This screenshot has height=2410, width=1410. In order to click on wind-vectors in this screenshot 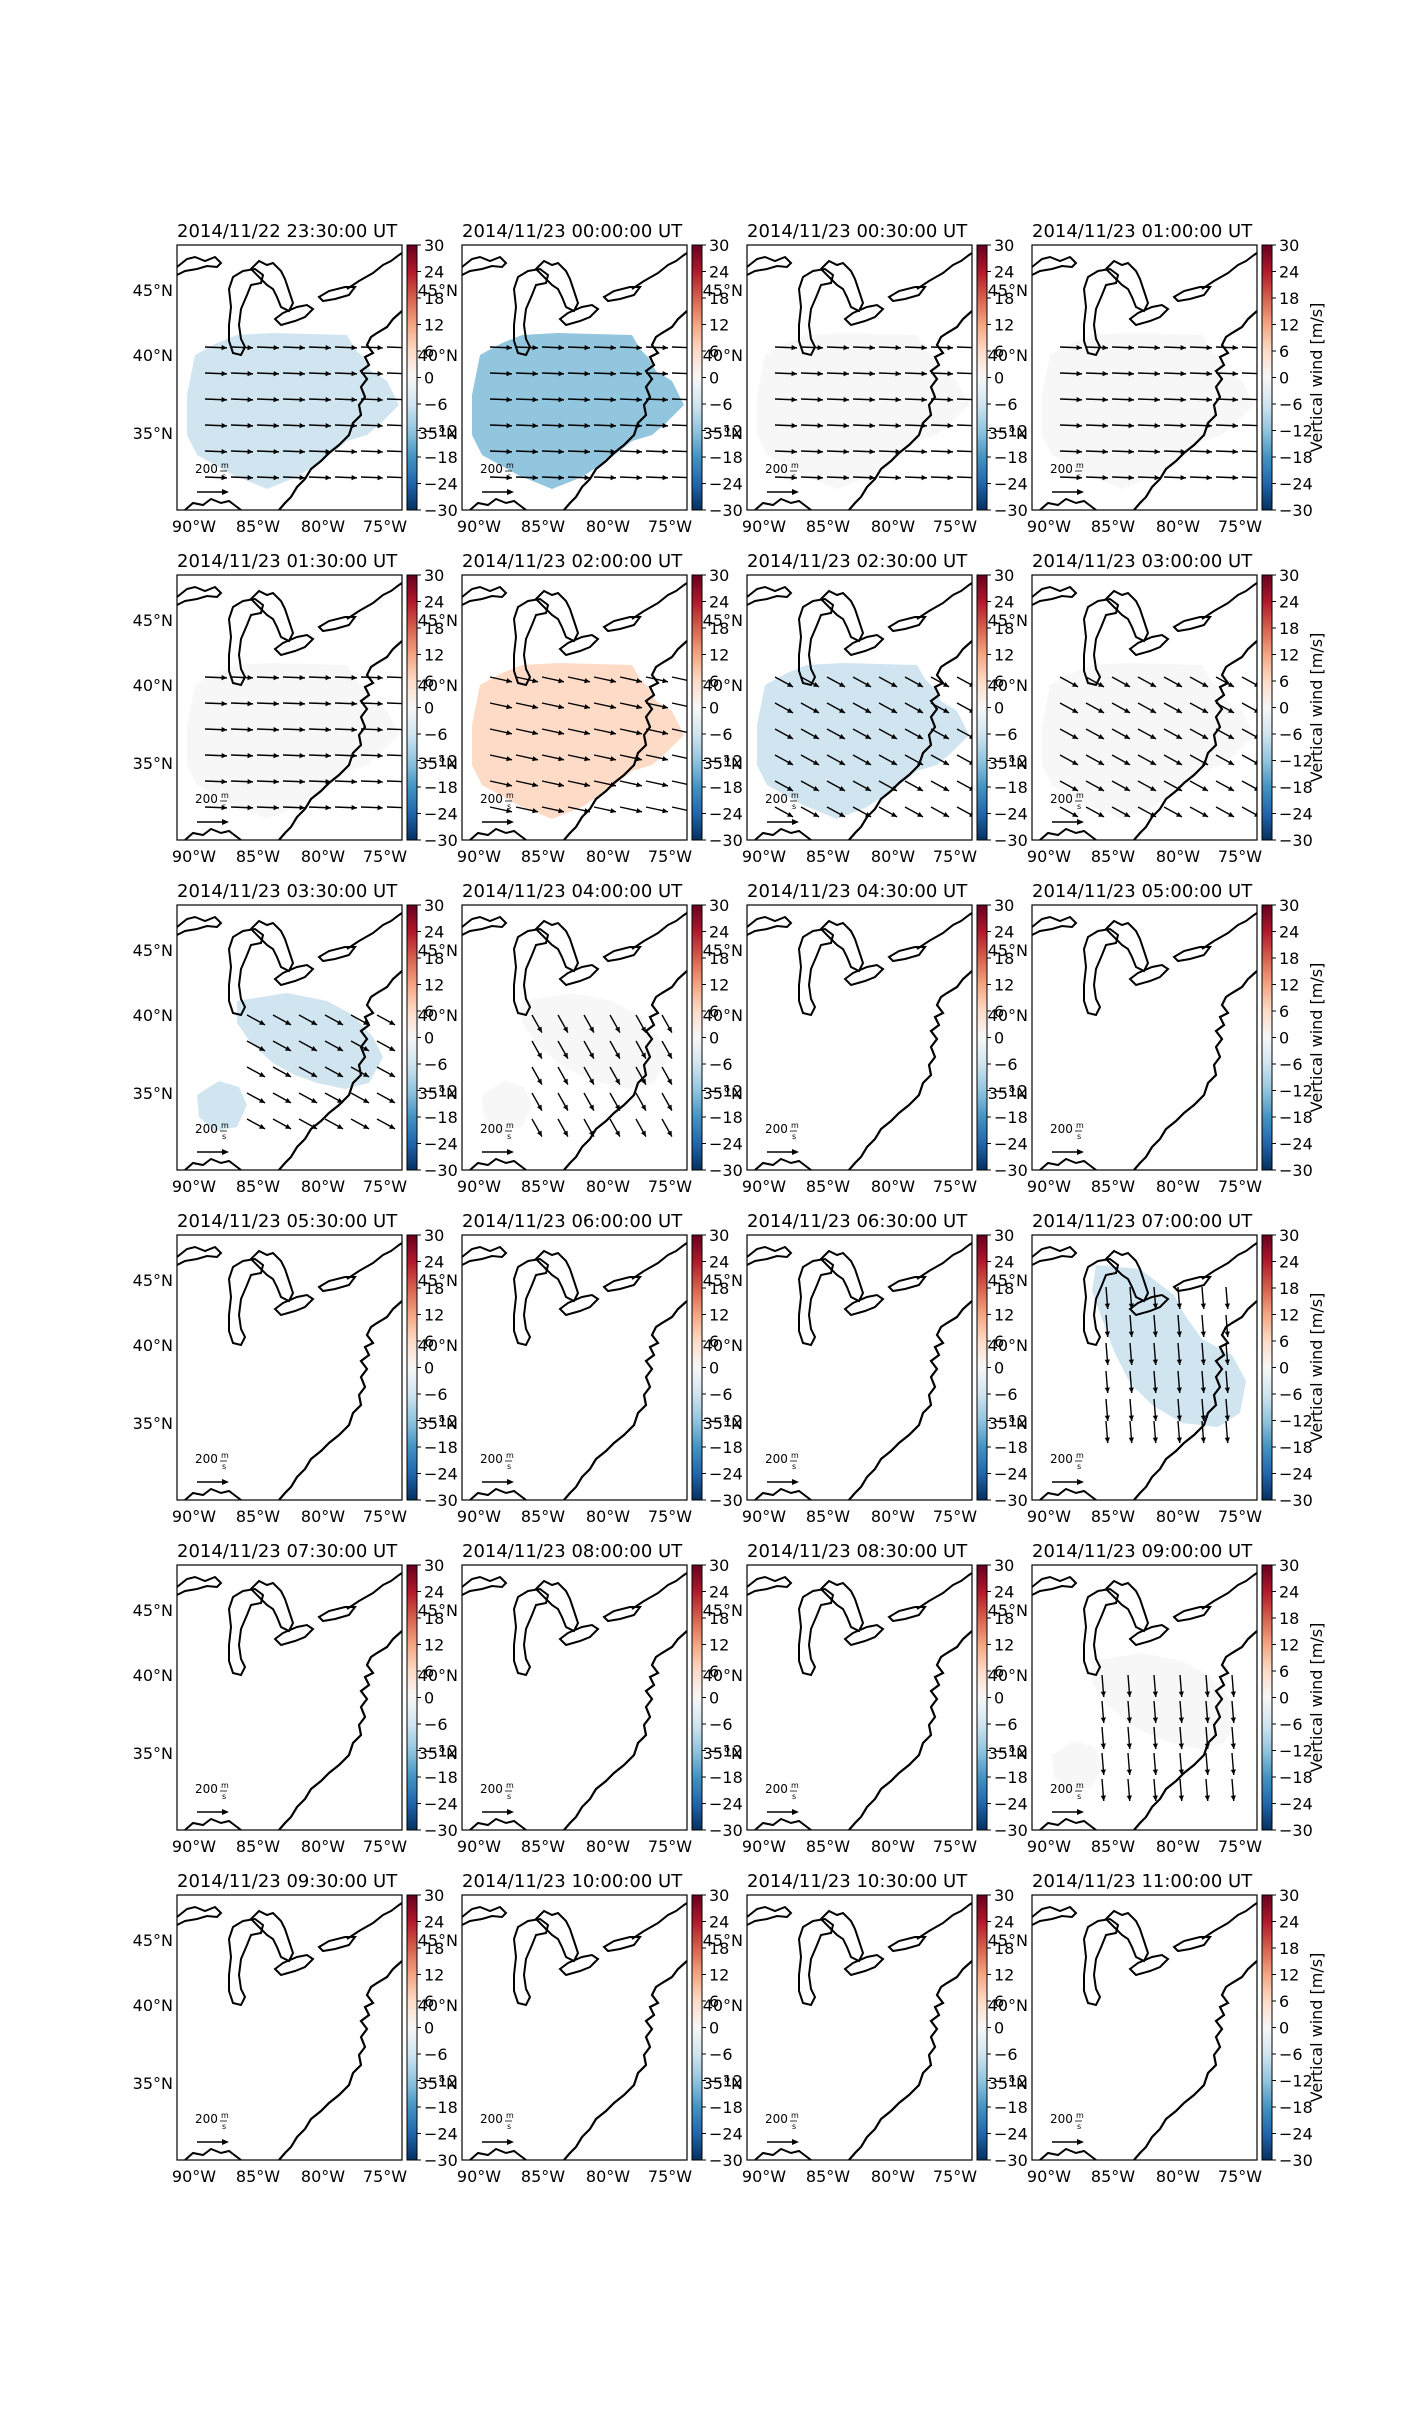, I will do `click(873, 747)`.